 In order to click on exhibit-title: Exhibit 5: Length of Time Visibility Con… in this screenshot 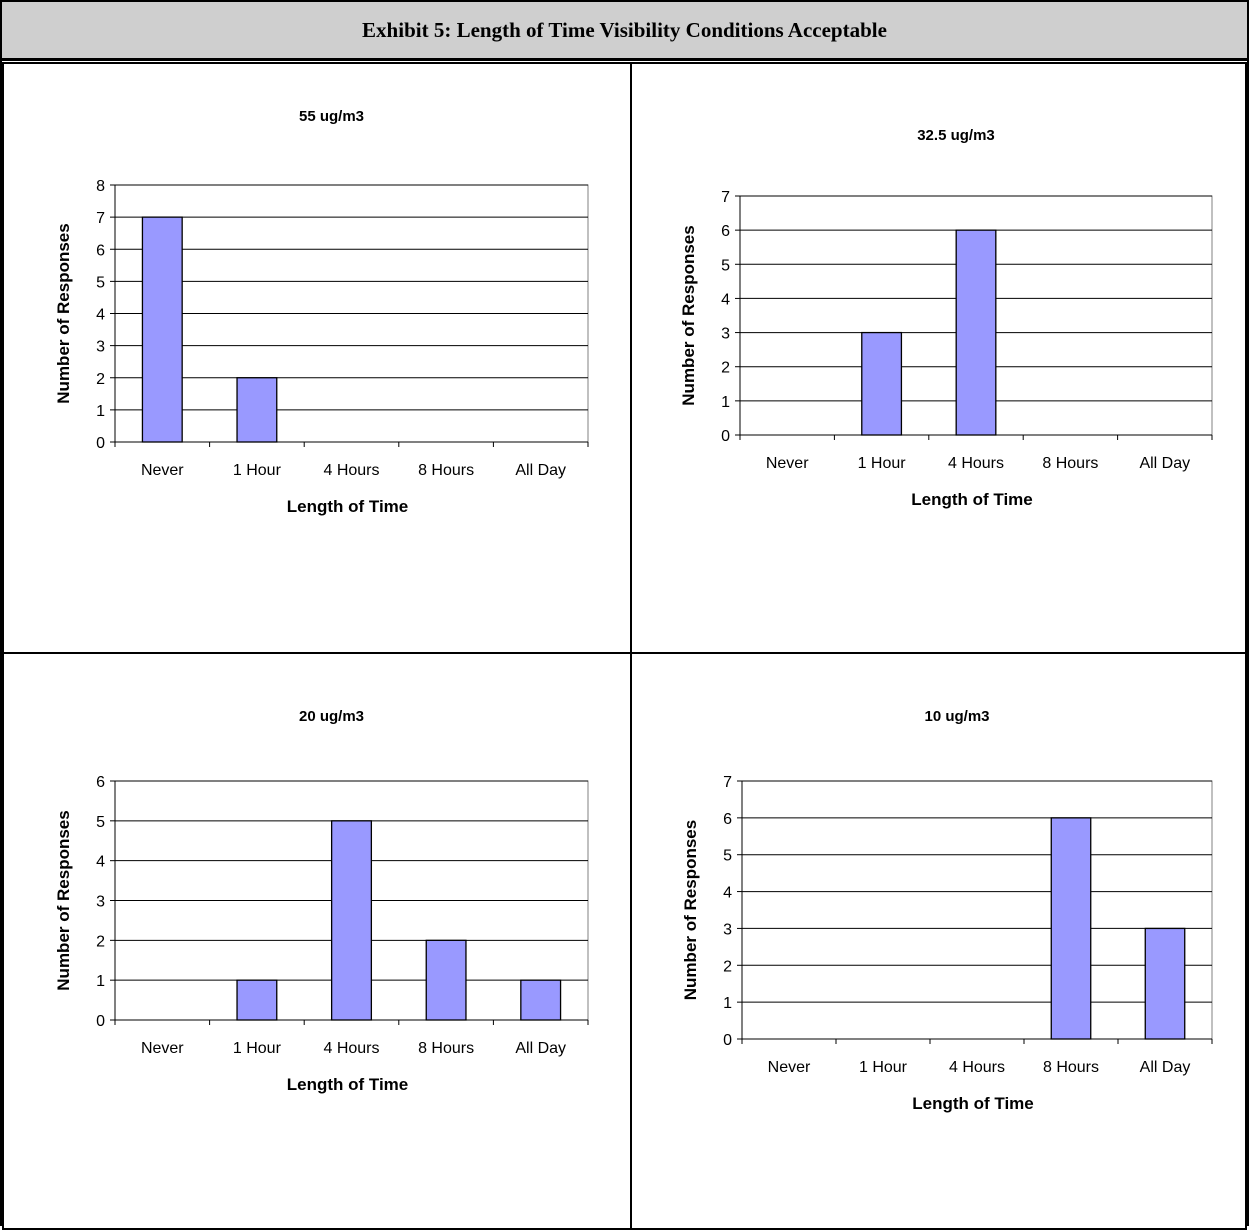, I will do `click(624, 29)`.